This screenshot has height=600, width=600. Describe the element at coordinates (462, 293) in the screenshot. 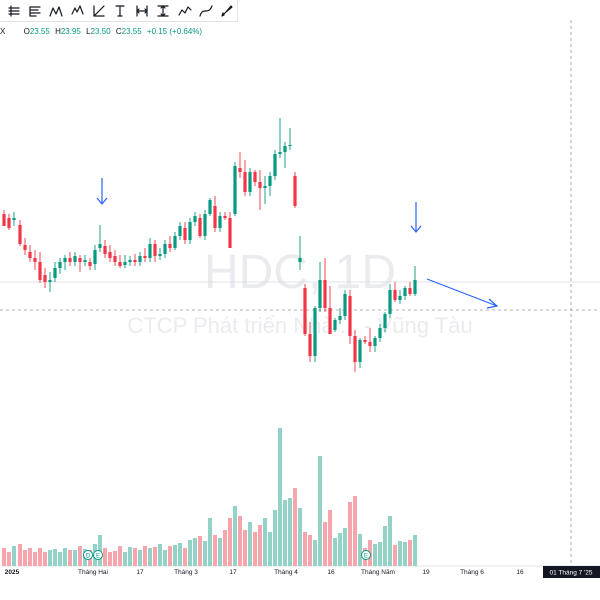

I see `trend-arrow-annotation` at that location.